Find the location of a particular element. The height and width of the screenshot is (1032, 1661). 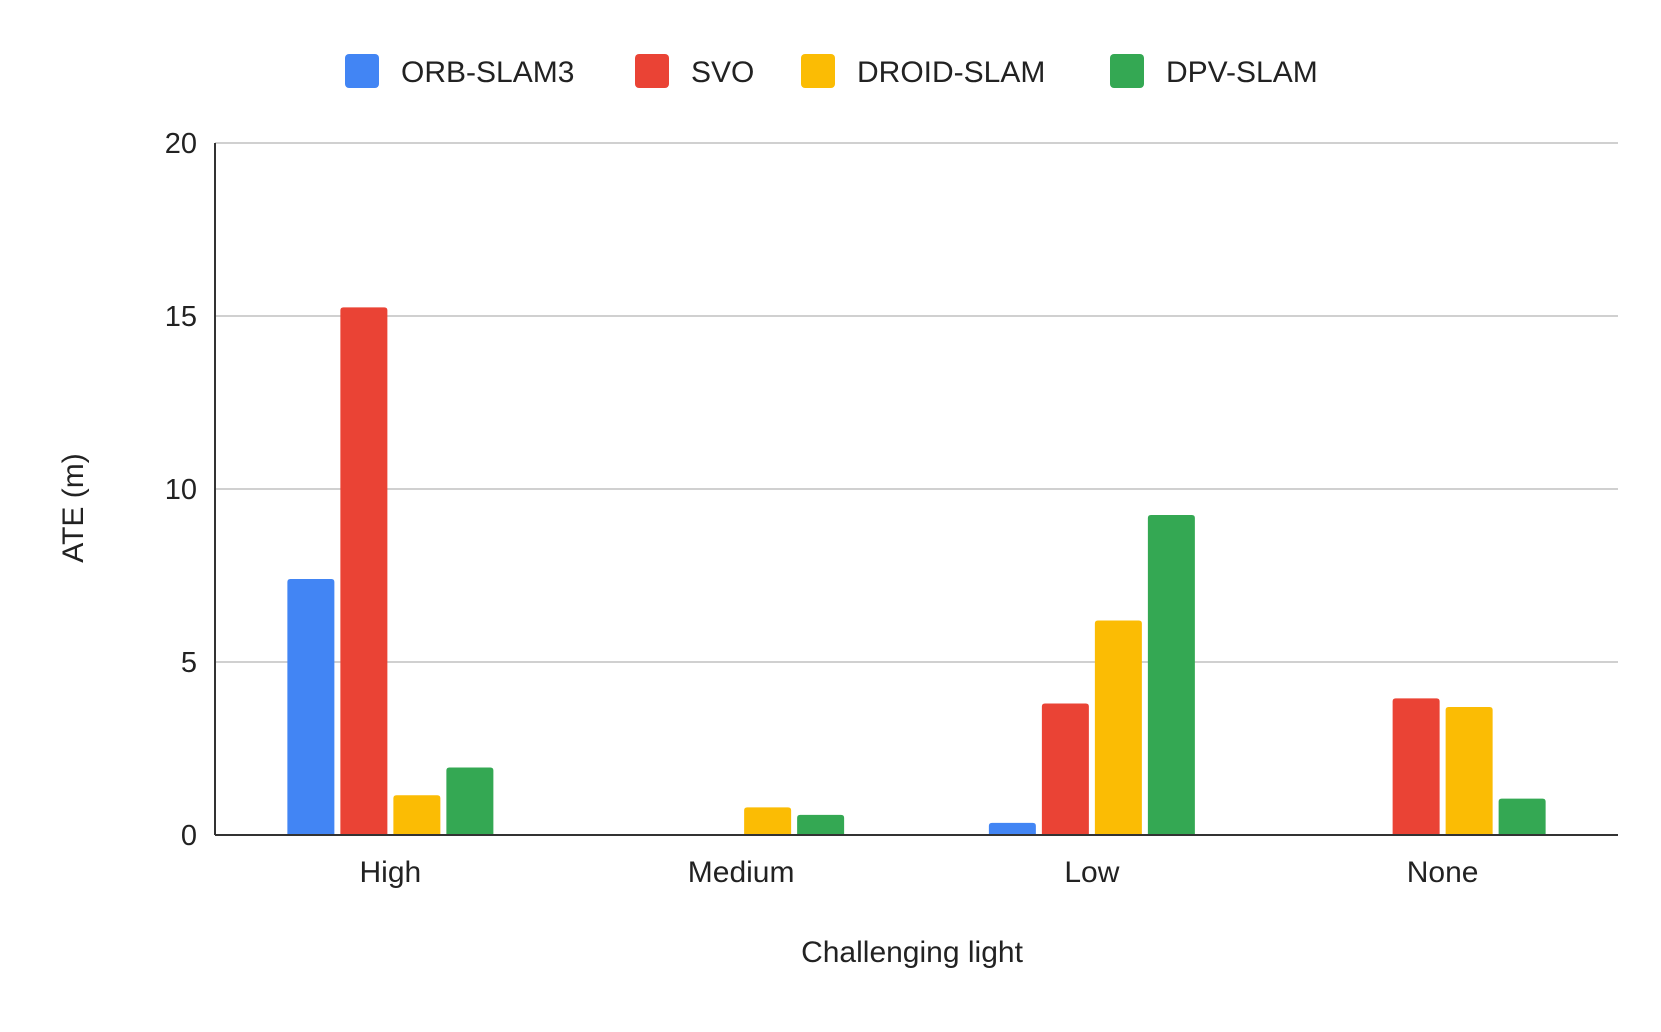

y-axis-label: ATE (m) is located at coordinates (73, 507).